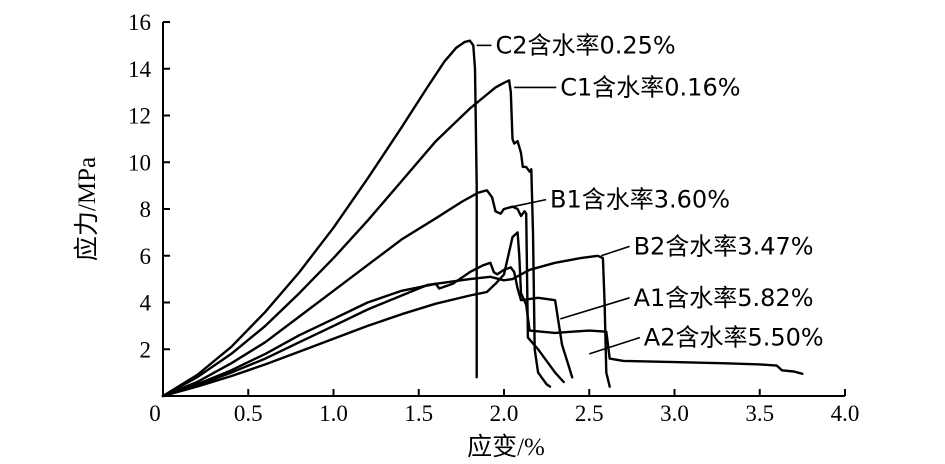 This screenshot has height=464, width=945. Describe the element at coordinates (333, 413) in the screenshot. I see `x-tick-label: 1.0` at that location.